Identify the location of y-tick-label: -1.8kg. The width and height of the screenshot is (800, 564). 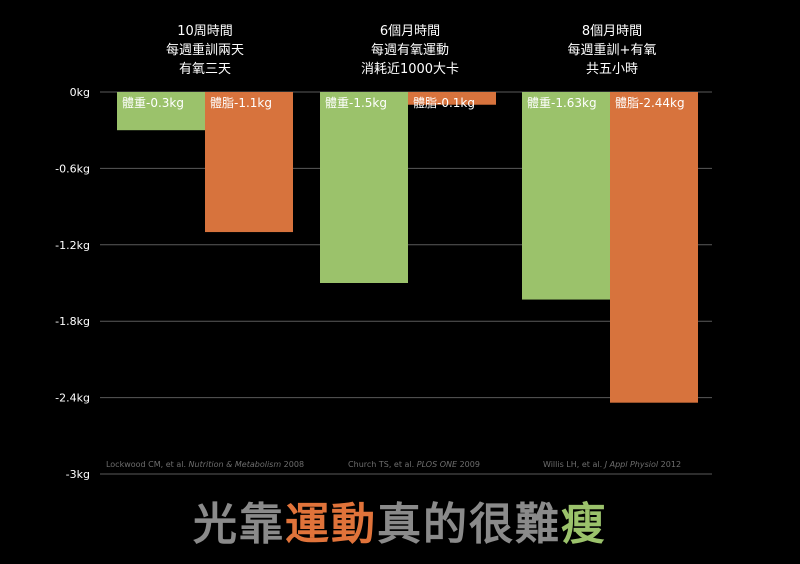
(72, 321).